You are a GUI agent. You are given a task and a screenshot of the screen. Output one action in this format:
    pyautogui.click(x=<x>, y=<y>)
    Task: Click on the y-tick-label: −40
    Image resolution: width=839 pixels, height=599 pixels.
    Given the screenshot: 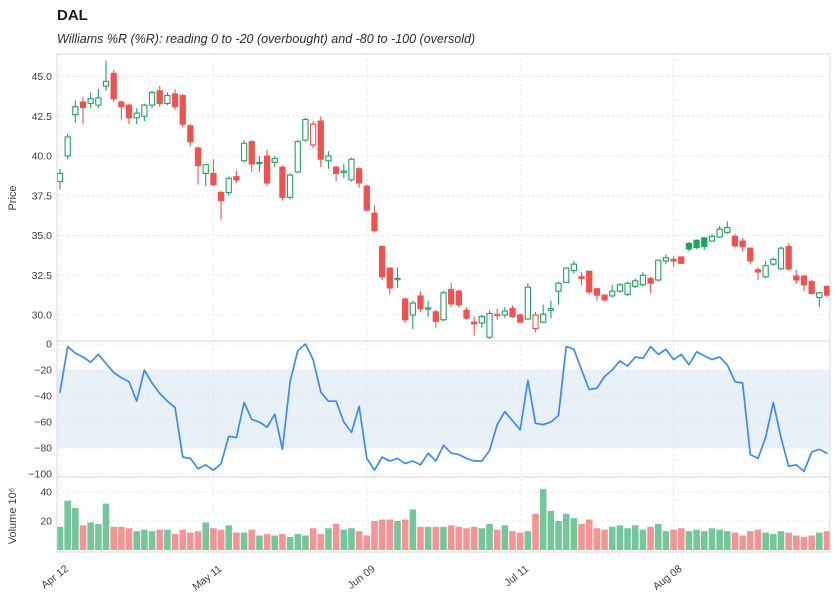 What is the action you would take?
    pyautogui.click(x=43, y=397)
    